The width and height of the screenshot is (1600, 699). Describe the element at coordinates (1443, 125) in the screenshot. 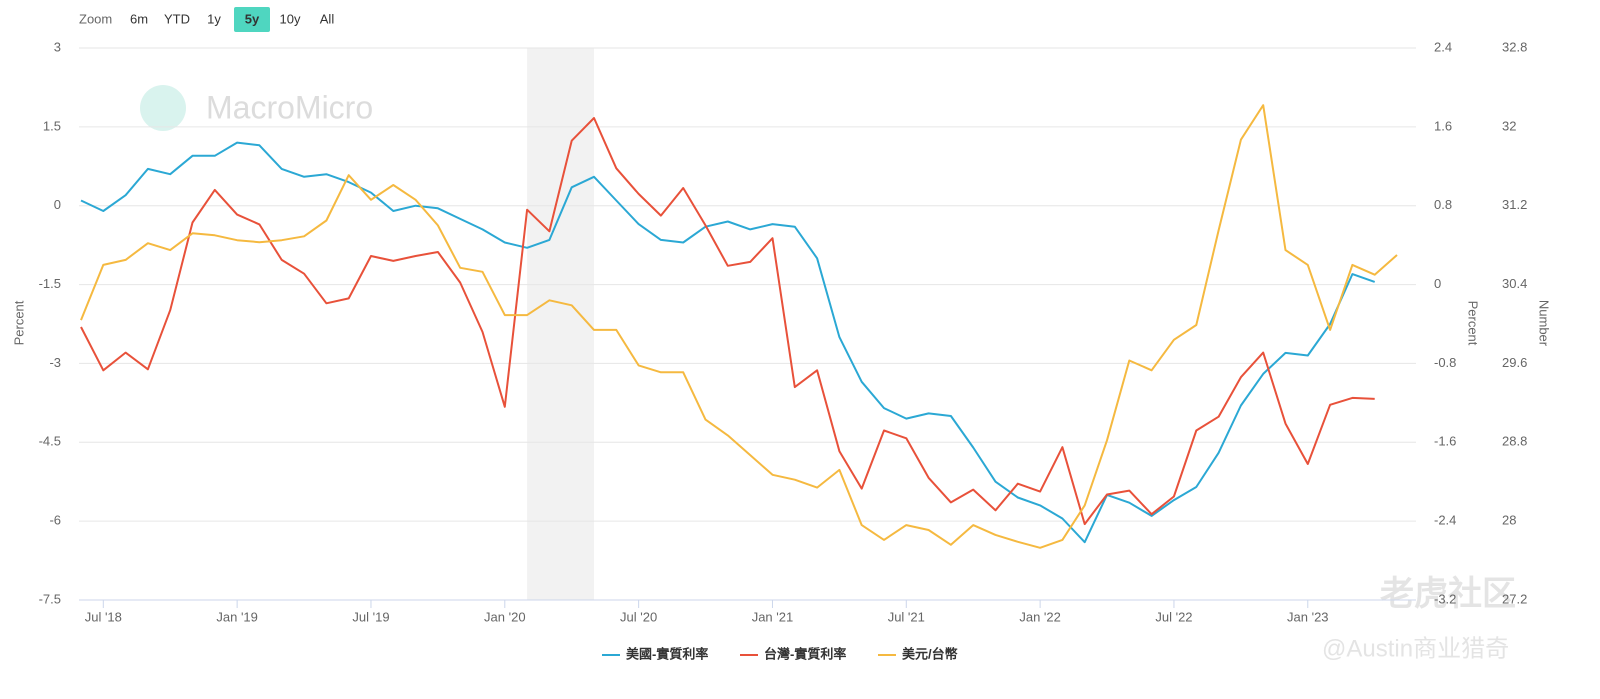

I see `y2-tick-label: 1.6` at that location.